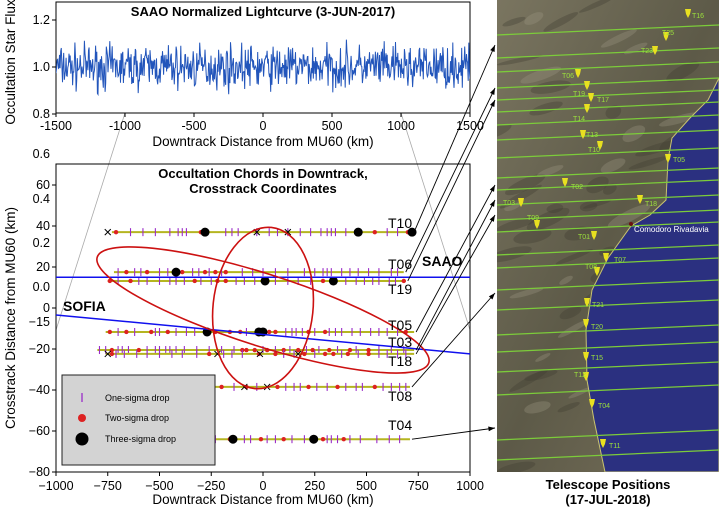  What do you see at coordinates (604, 406) in the screenshot?
I see `pin-label: T04` at bounding box center [604, 406].